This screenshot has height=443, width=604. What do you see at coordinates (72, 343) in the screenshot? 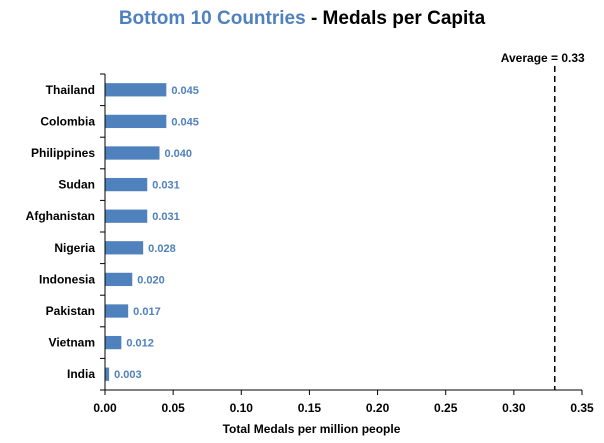
I see `category-label: Vietnam` at bounding box center [72, 343].